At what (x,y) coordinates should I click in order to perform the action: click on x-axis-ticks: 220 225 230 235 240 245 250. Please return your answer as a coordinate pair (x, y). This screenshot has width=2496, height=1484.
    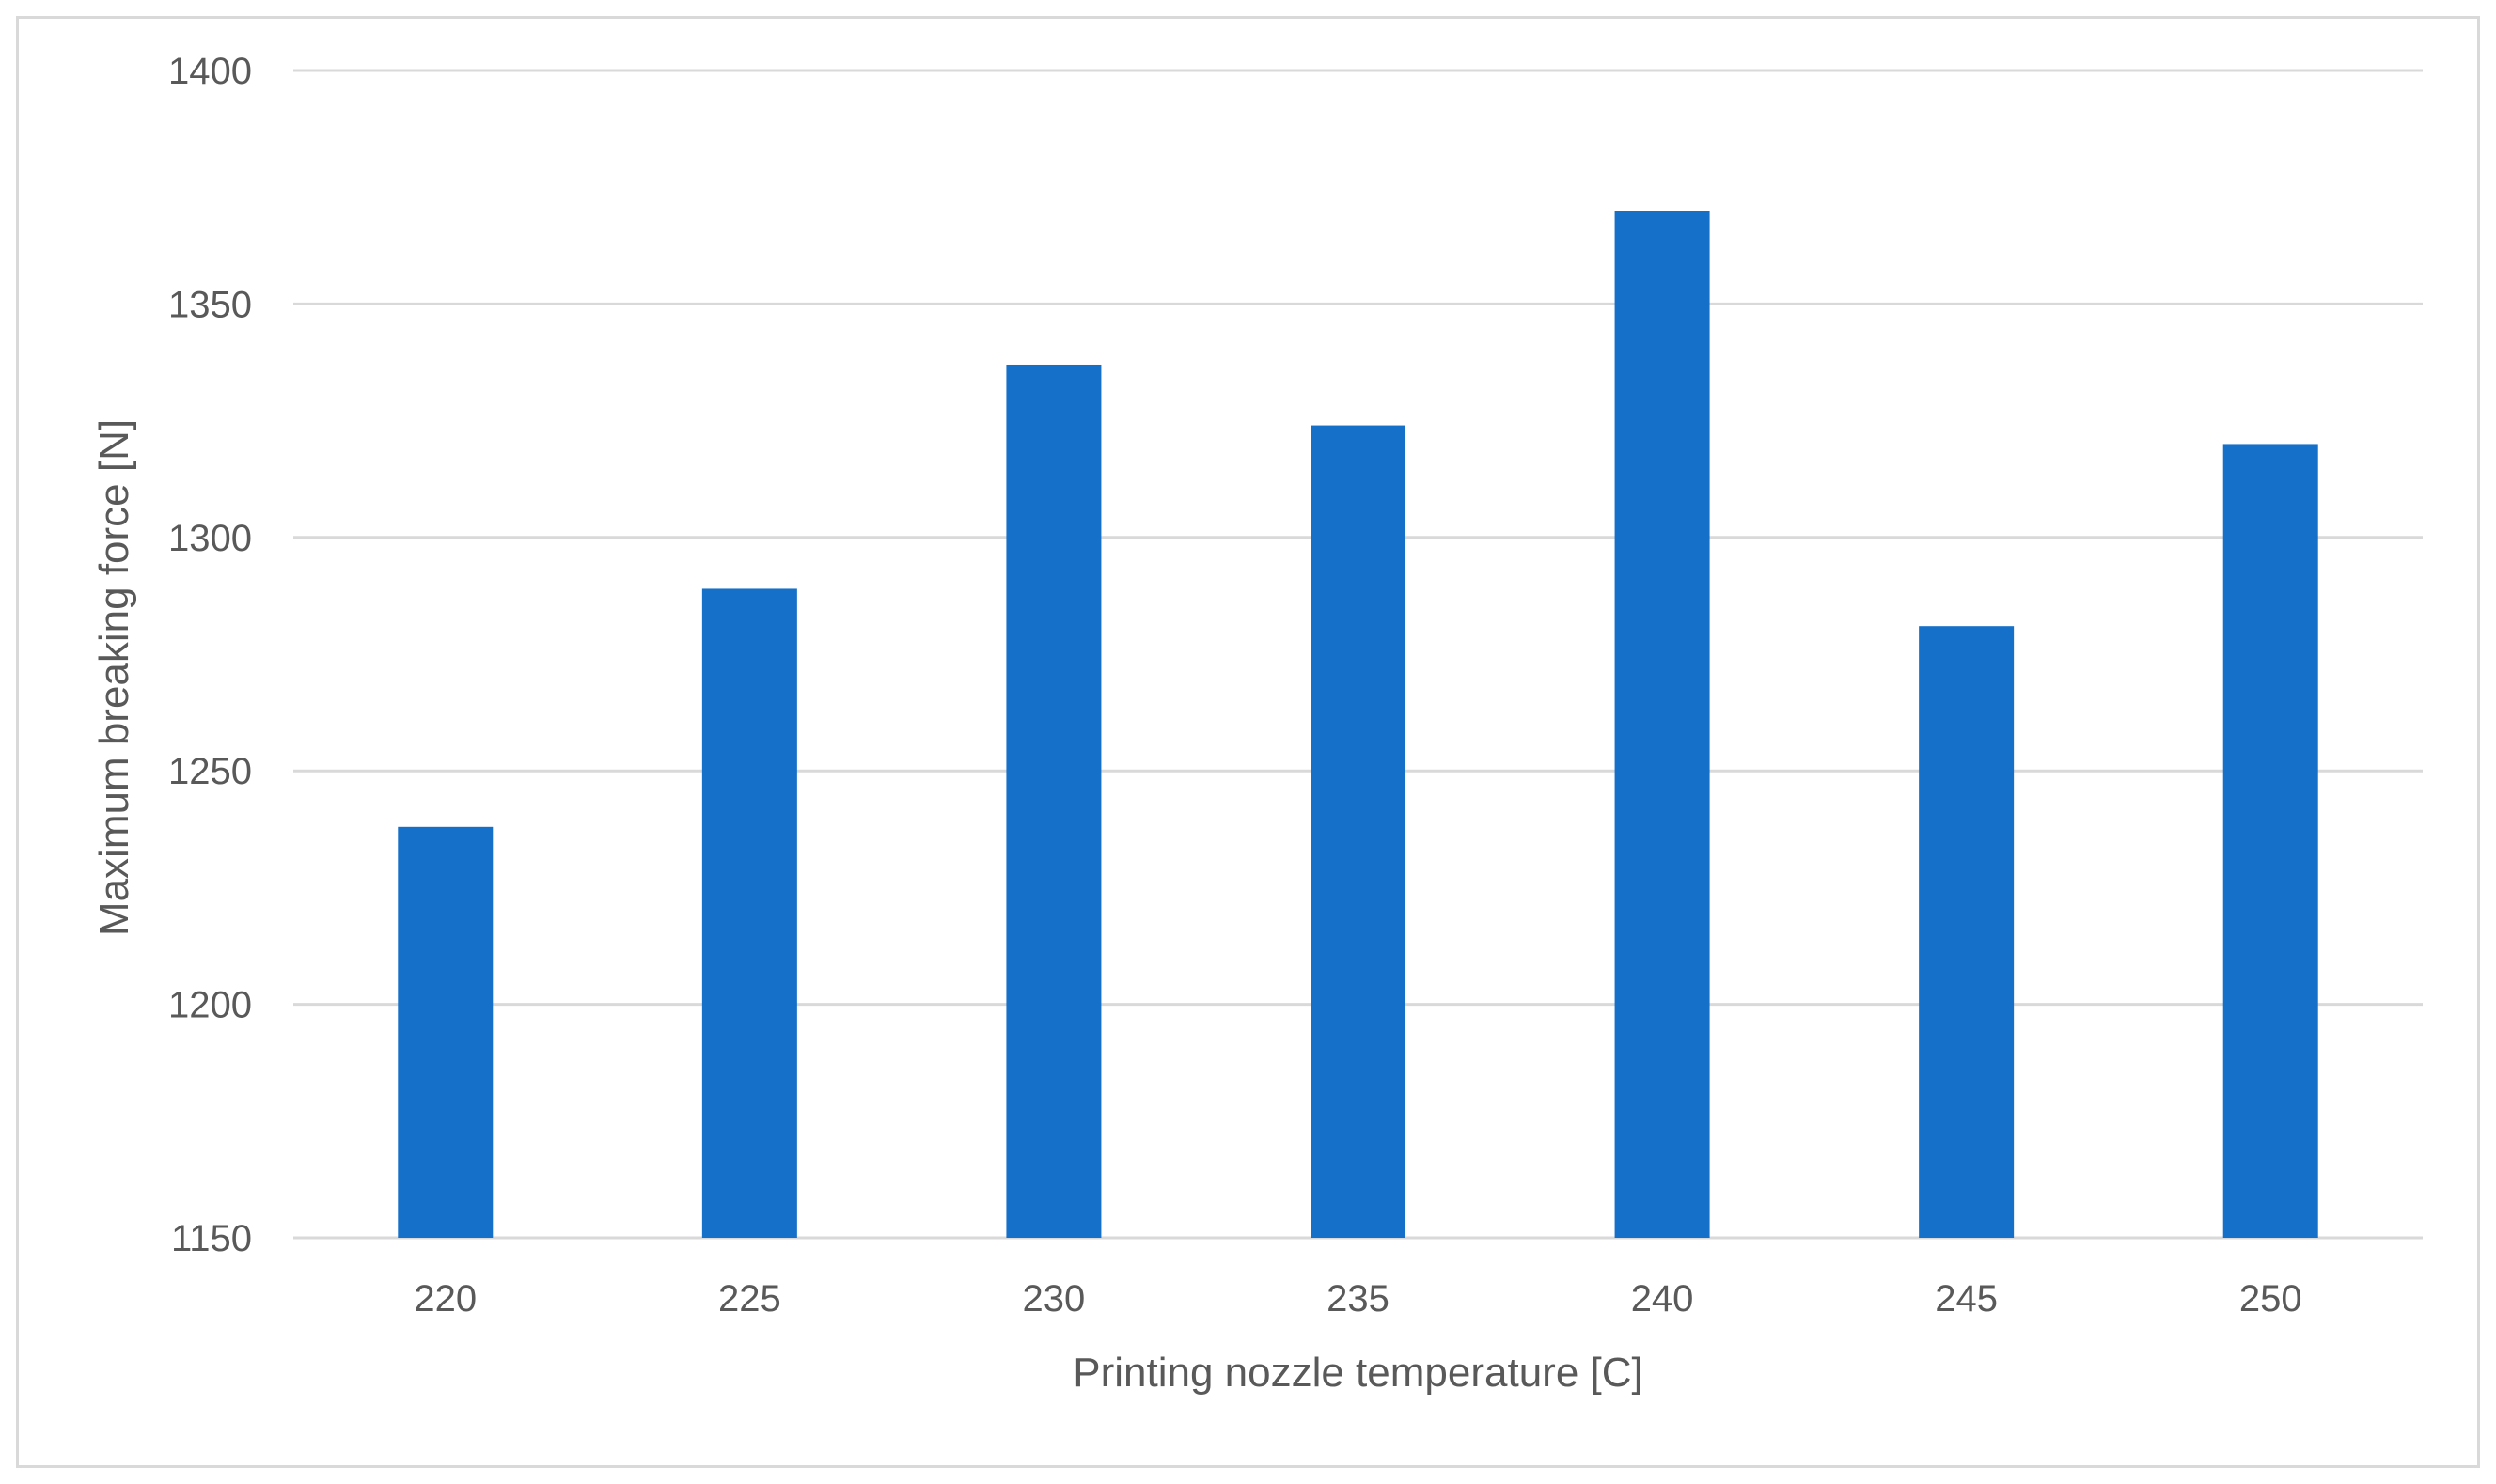
    Looking at the image, I should click on (1357, 1299).